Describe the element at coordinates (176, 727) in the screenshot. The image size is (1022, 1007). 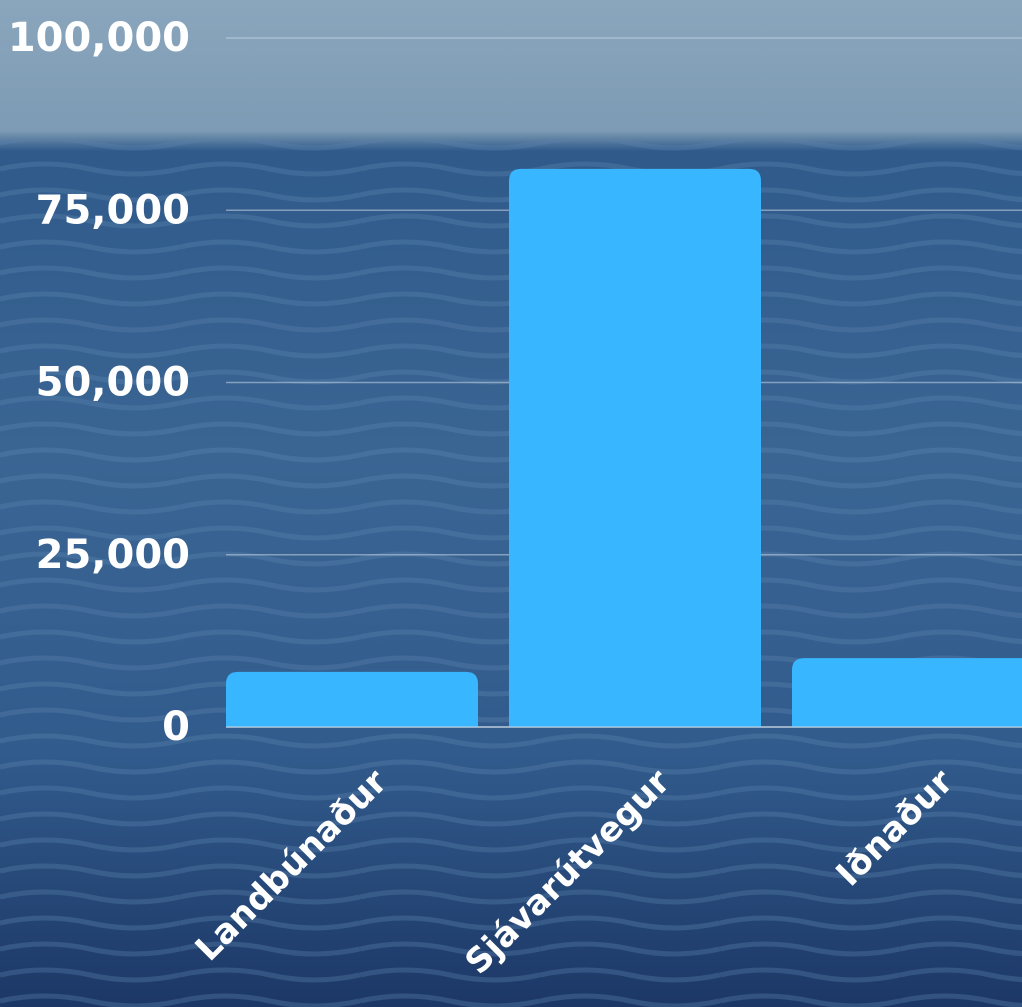
I see `y-tick-label: 0` at that location.